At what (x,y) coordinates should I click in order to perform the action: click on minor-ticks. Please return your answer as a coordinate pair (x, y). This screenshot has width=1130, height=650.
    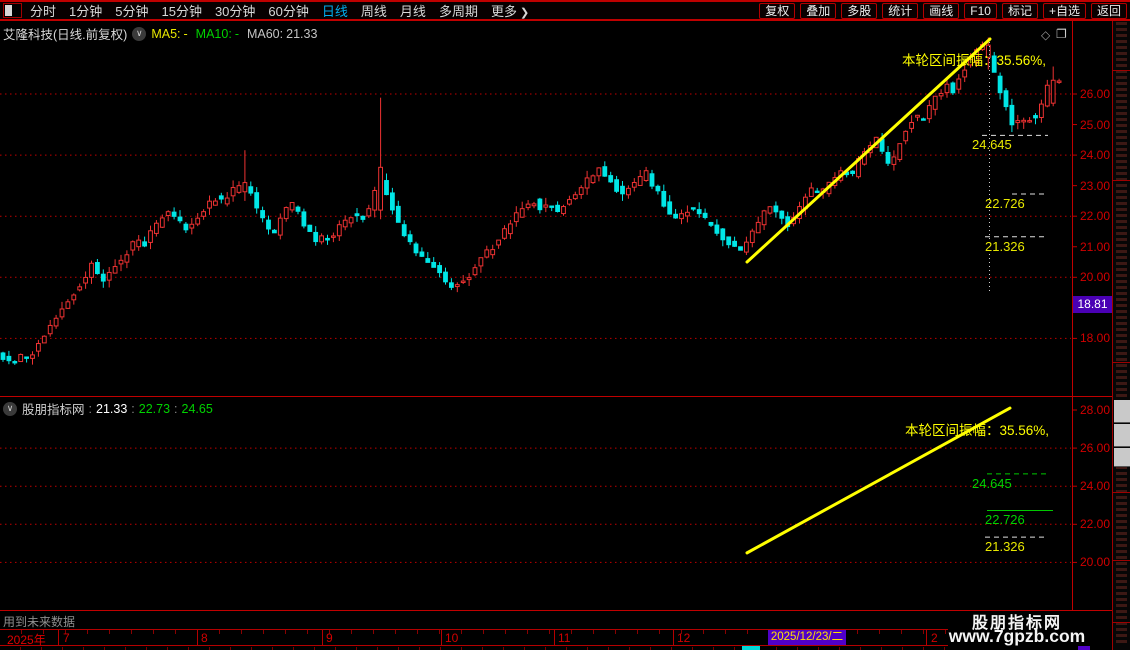
    Looking at the image, I should click on (474, 632).